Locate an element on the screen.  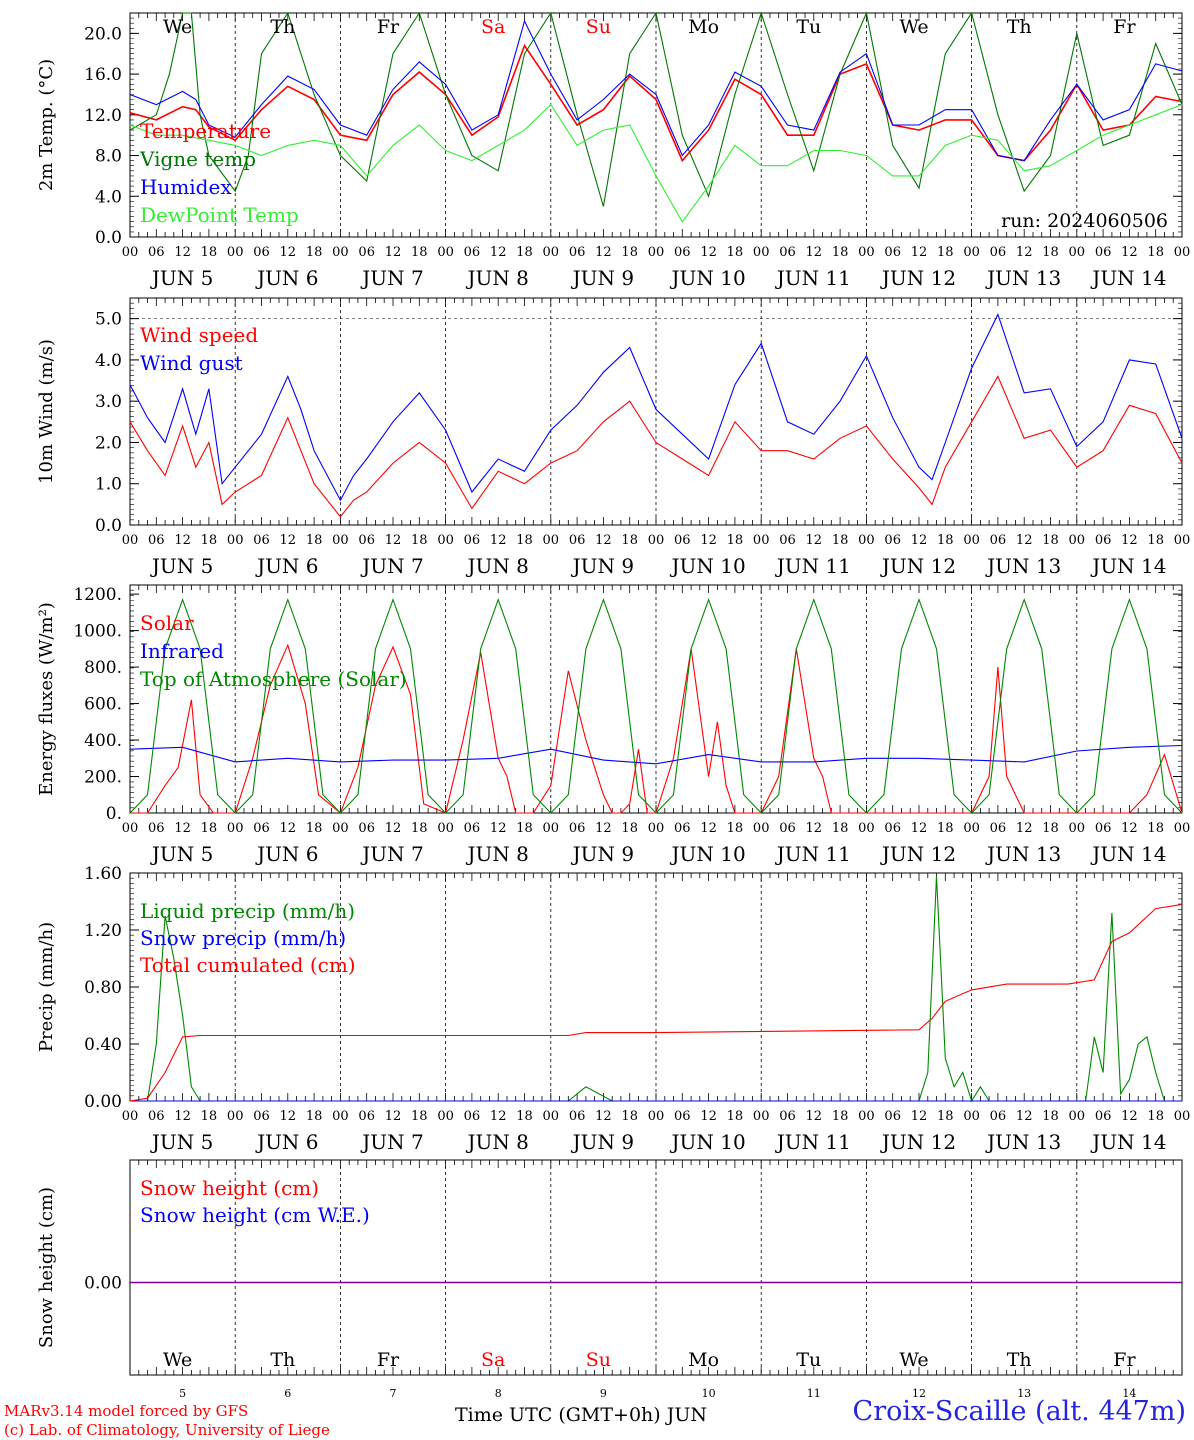
day-label: JUN 12 is located at coordinates (918, 278).